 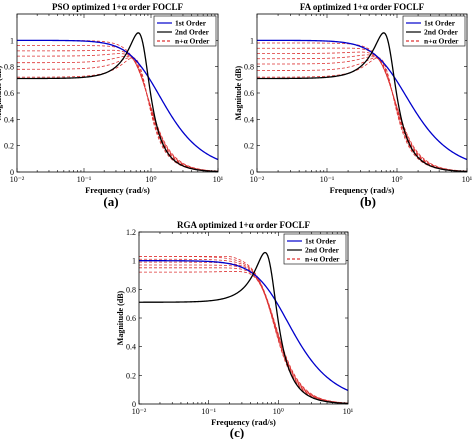 What do you see at coordinates (131, 232) in the screenshot?
I see `y-tick-label: 1.2` at bounding box center [131, 232].